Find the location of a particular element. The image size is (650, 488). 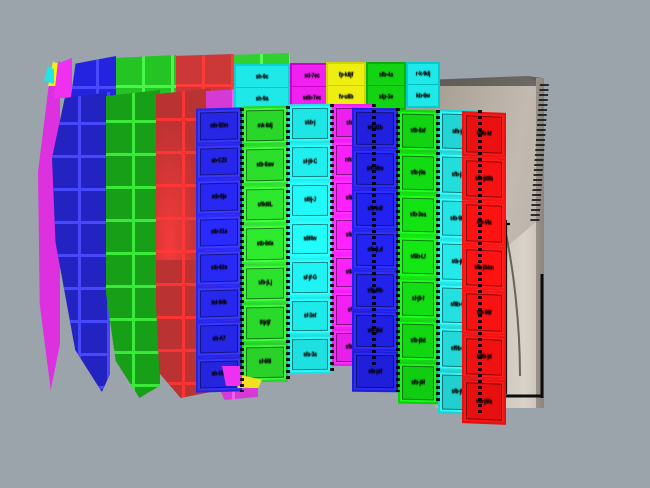

grid-cell: s8f4w is located at coordinates (310, 239).